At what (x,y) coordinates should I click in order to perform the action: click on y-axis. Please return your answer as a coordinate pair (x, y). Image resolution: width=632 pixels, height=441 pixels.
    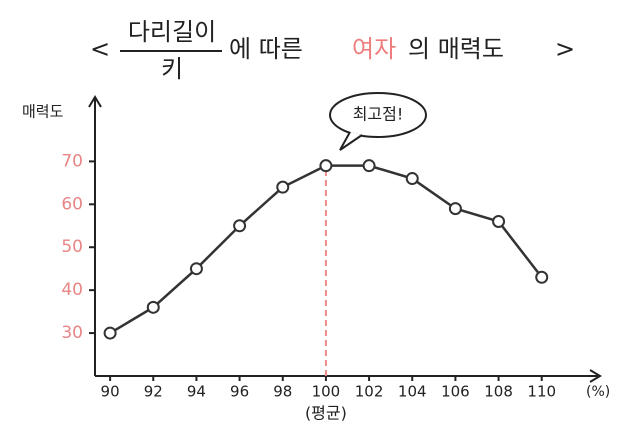
    Looking at the image, I should click on (95, 235).